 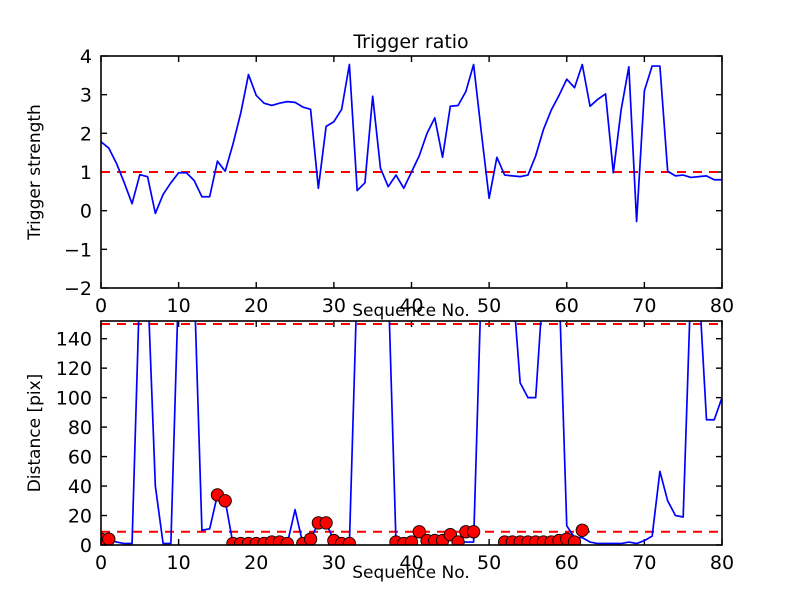 I want to click on bottom-x-axis-label: Sequence No., so click(x=410, y=573).